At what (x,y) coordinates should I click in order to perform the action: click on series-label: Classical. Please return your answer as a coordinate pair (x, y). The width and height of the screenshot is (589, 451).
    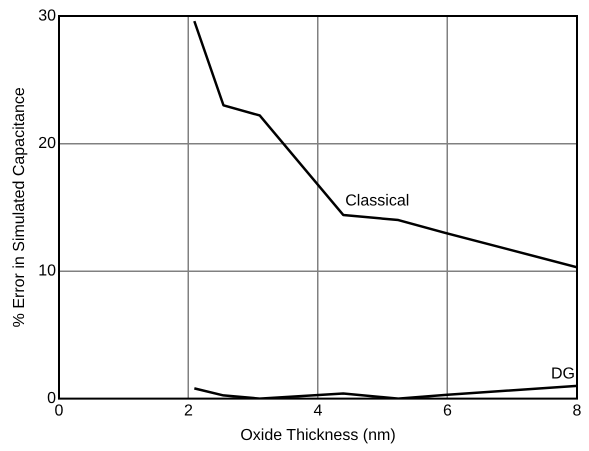
    Looking at the image, I should click on (377, 201).